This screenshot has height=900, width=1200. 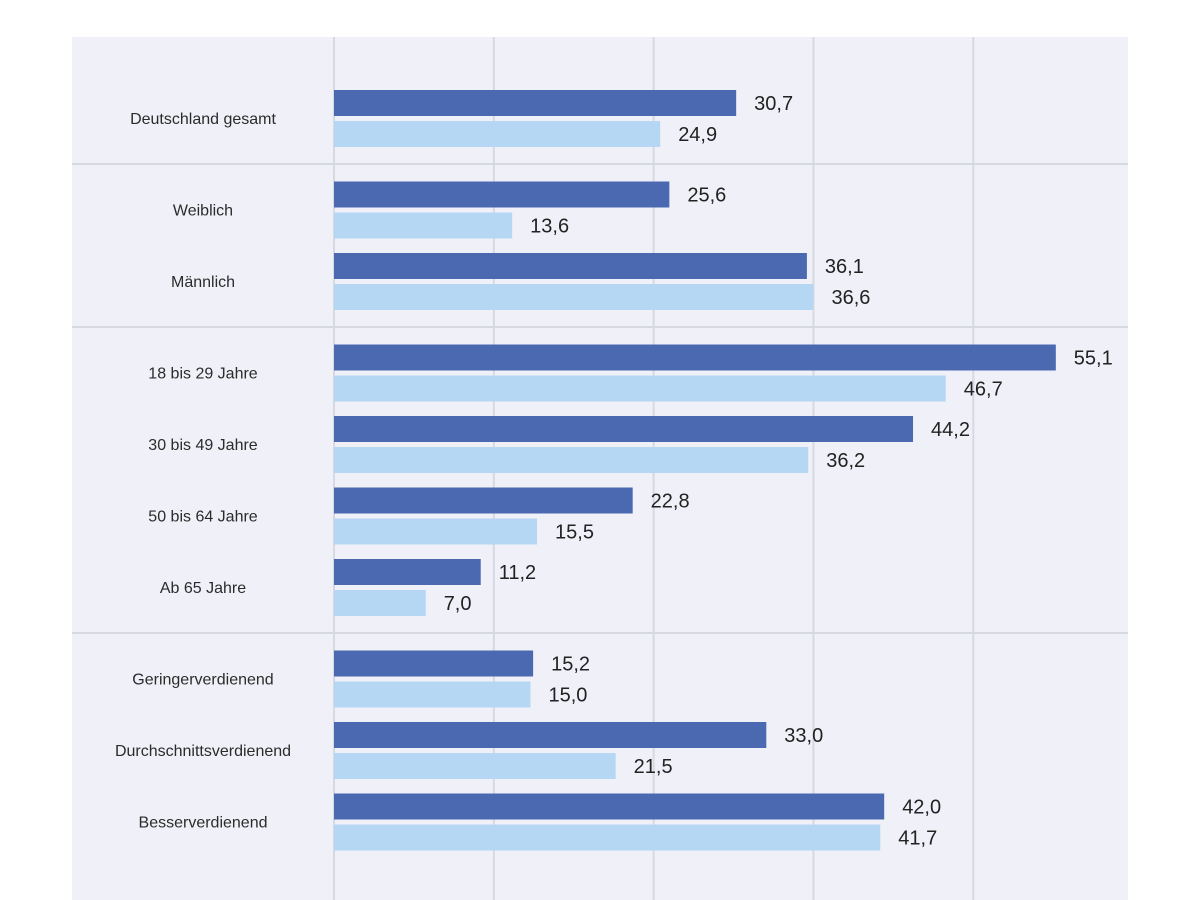 What do you see at coordinates (203, 517) in the screenshot?
I see `category-label: 50 bis 64 Jahre` at bounding box center [203, 517].